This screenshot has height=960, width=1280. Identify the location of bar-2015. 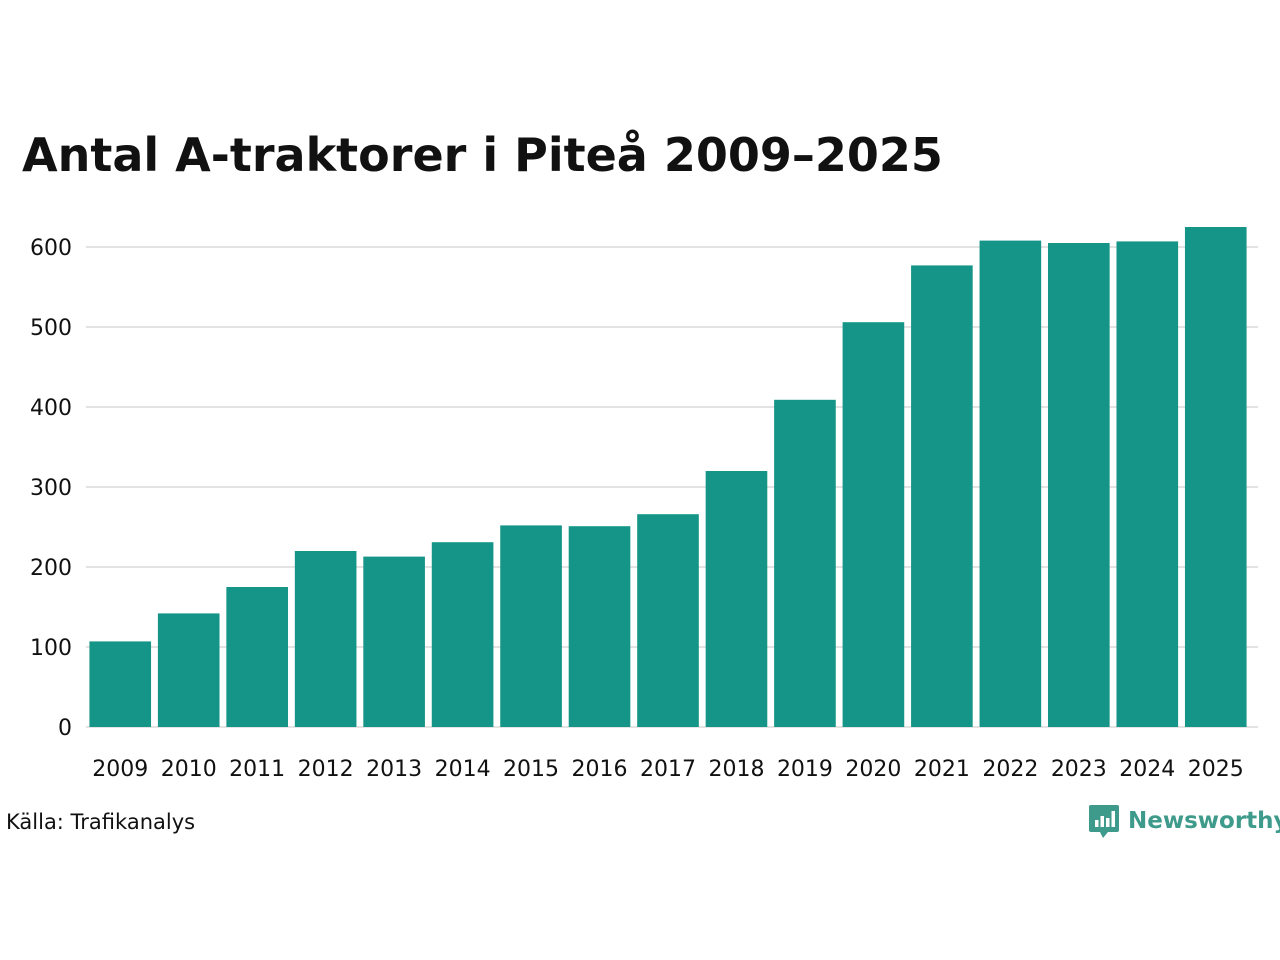
(531, 626).